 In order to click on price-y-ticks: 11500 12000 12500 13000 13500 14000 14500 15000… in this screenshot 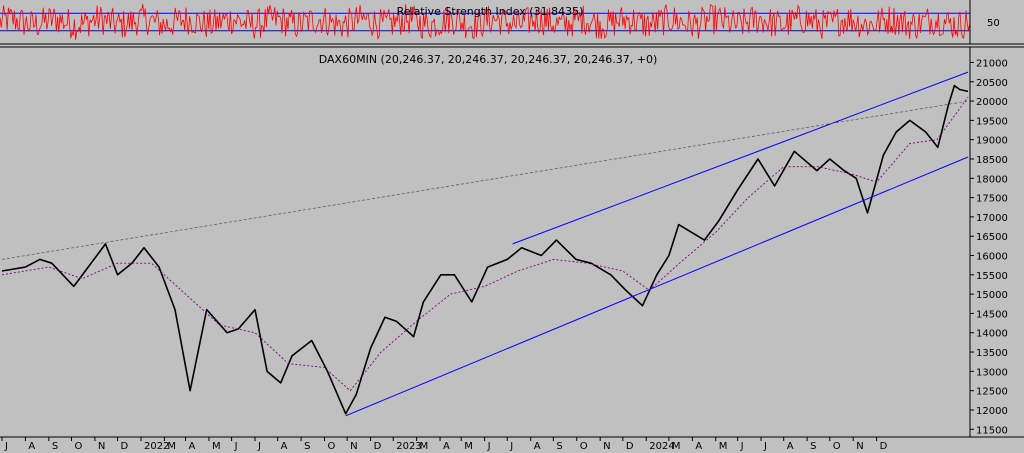, I will do `click(989, 247)`.